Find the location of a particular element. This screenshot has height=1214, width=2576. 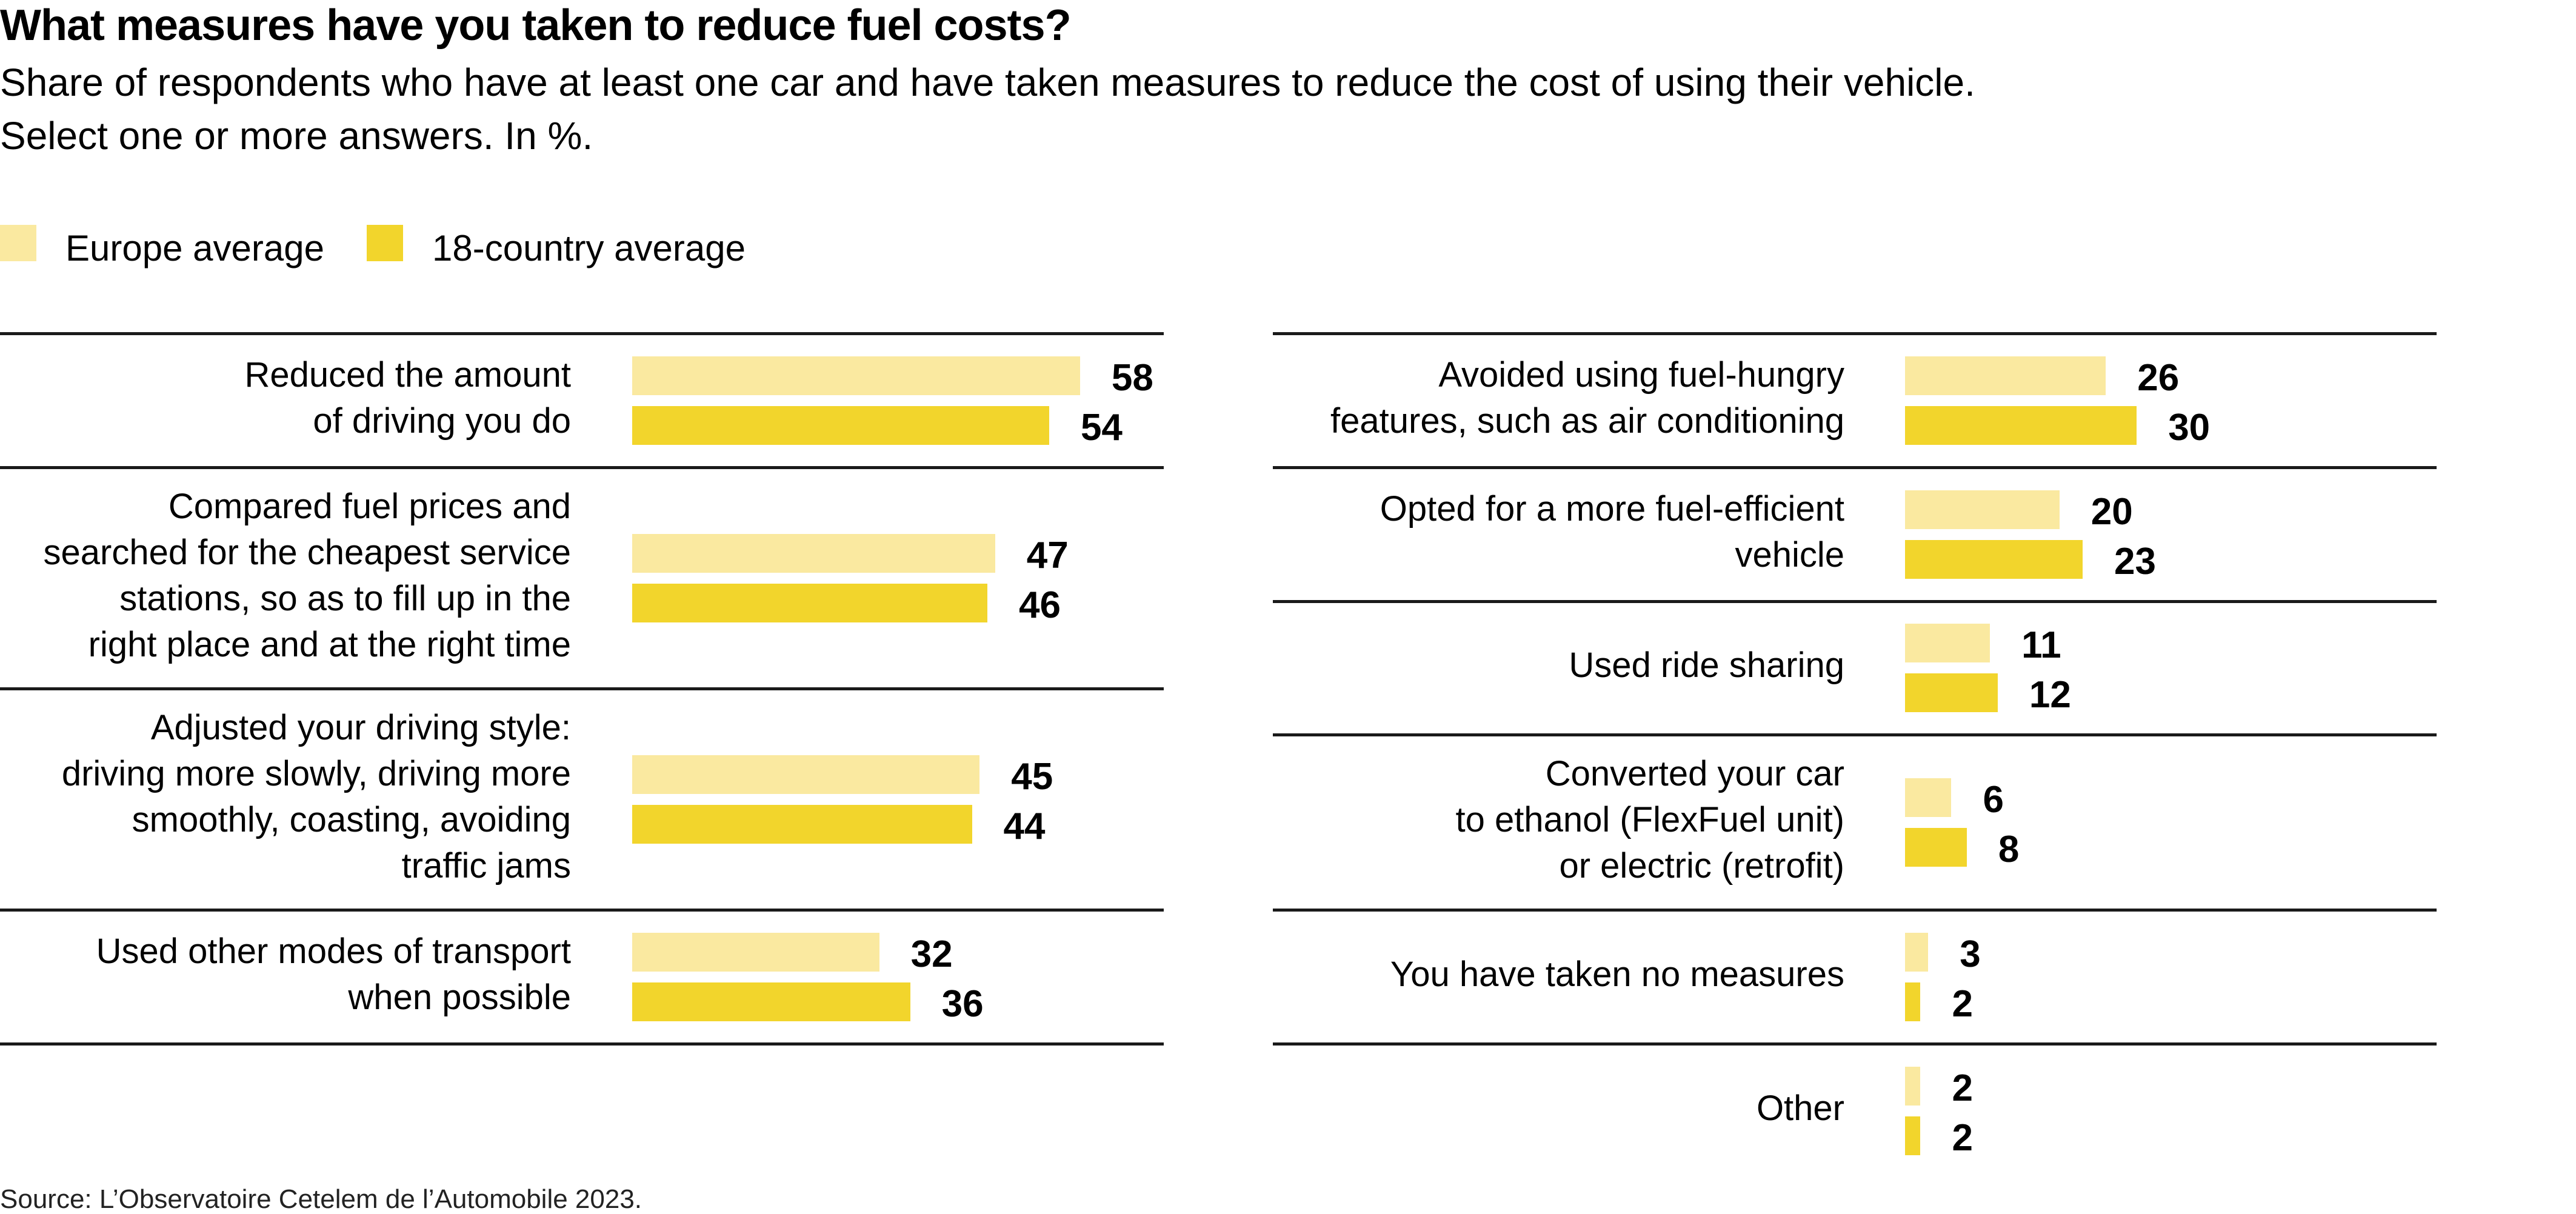

row-label-right-6: Other is located at coordinates (1800, 1108).